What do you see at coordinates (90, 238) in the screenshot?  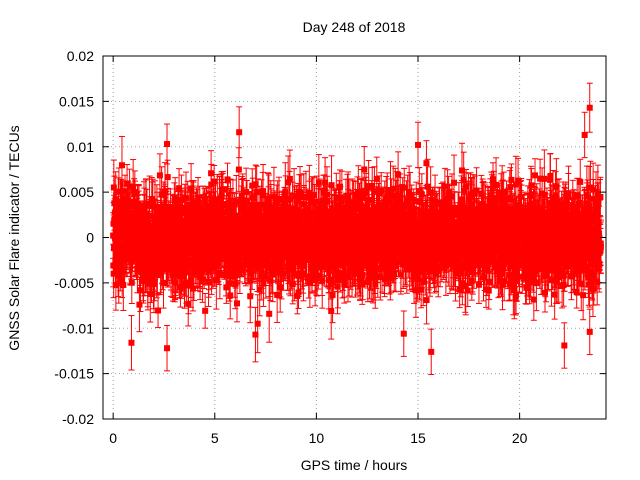 I see `y-tick-label: 0` at bounding box center [90, 238].